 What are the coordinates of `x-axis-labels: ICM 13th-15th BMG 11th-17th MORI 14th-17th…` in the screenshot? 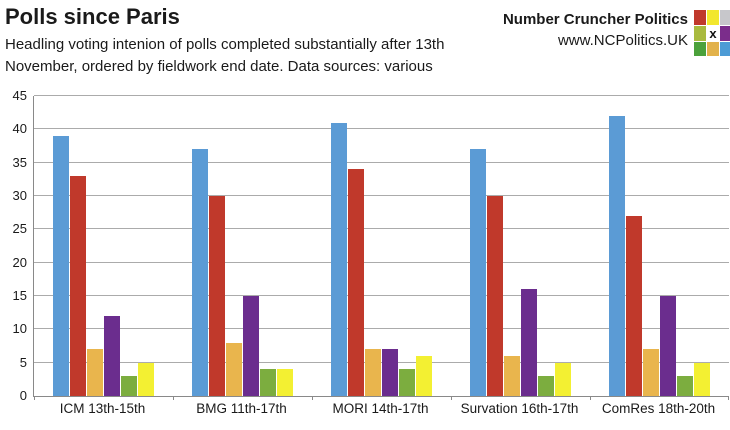 It's located at (380, 408).